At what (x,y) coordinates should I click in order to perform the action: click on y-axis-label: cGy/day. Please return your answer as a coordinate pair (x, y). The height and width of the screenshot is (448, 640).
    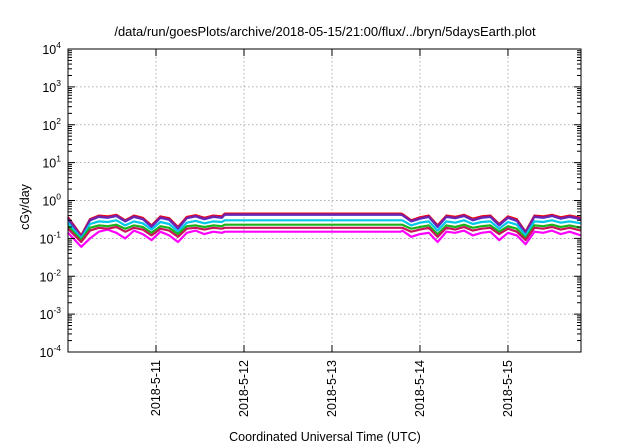
    Looking at the image, I should click on (25, 206).